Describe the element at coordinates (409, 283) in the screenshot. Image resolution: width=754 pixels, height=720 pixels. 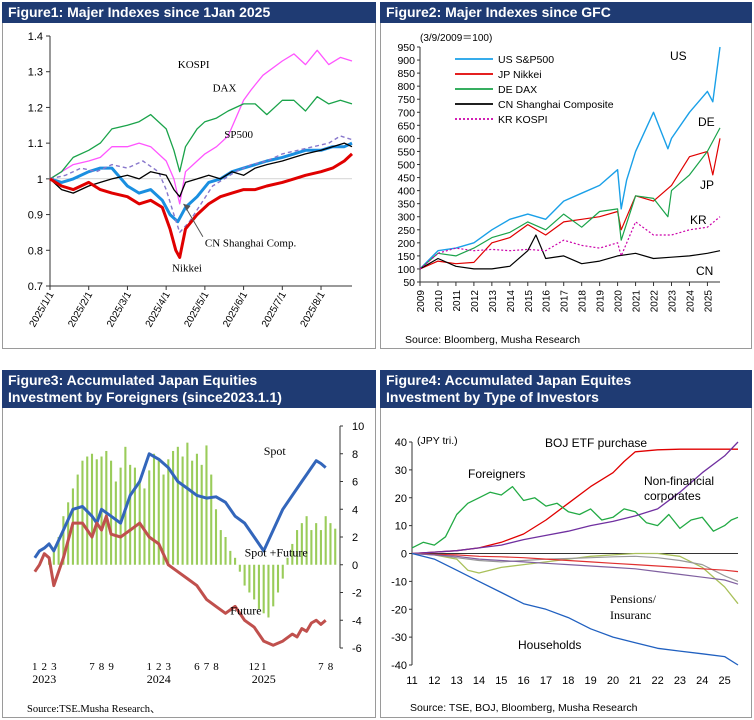
I see `y-tick-label: 50` at that location.